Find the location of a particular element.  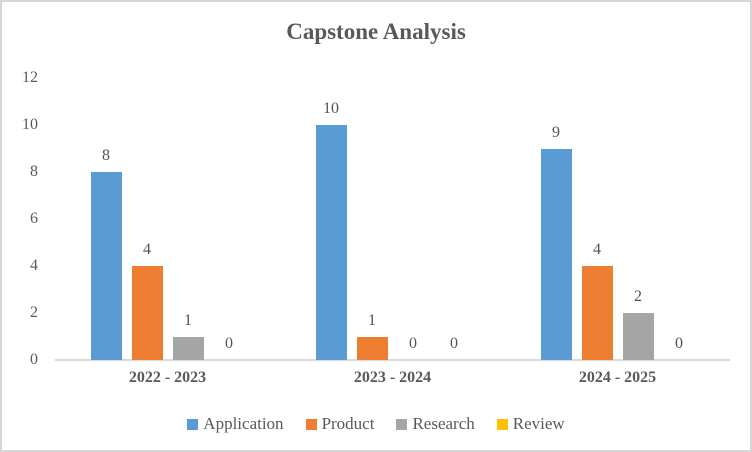

data-label-application: 10 is located at coordinates (331, 108).